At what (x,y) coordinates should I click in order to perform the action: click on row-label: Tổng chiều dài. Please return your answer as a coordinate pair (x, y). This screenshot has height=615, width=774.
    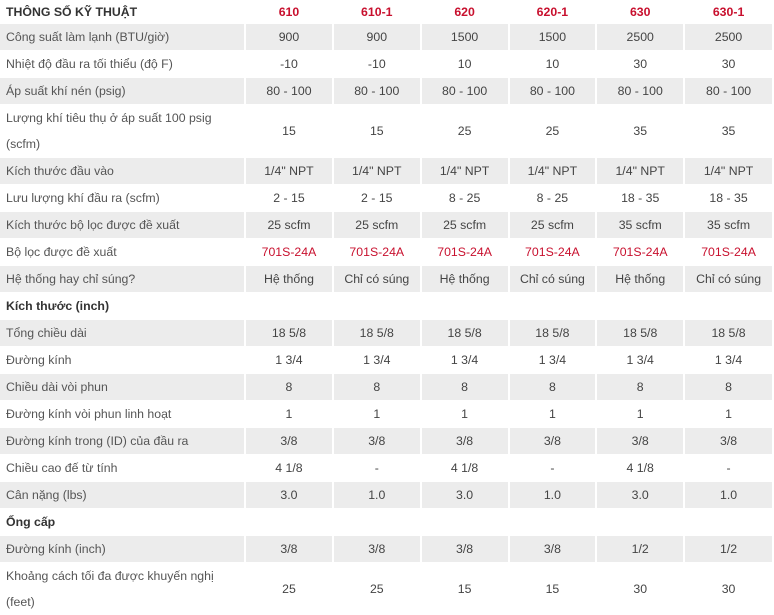
    Looking at the image, I should click on (122, 333).